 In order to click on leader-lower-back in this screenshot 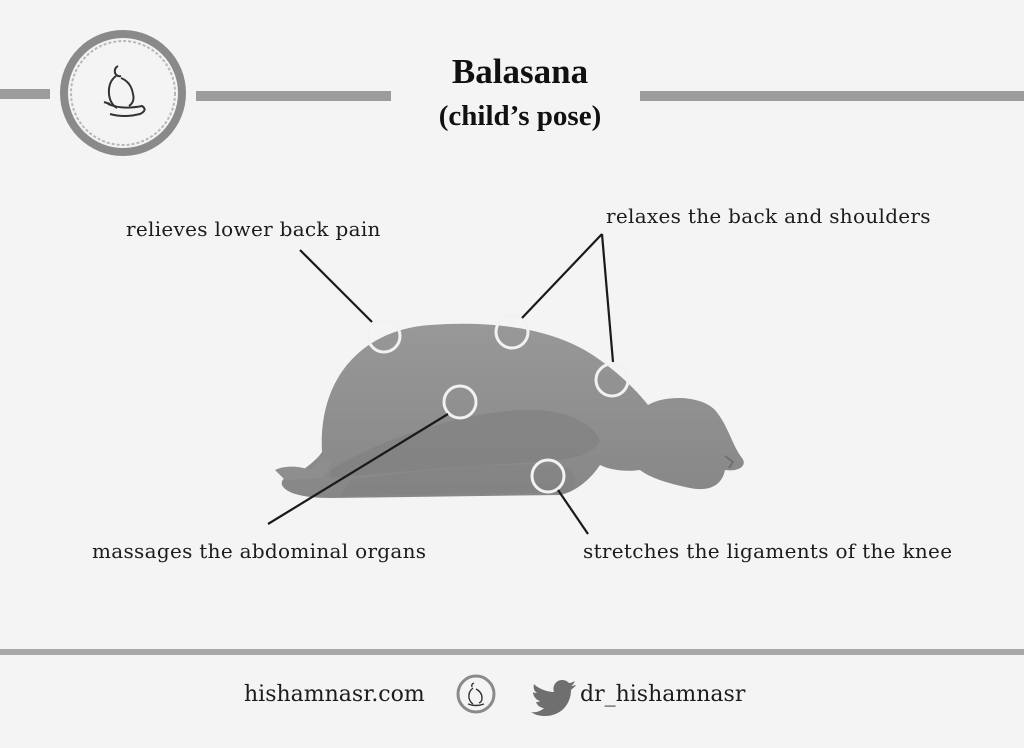, I will do `click(336, 286)`.